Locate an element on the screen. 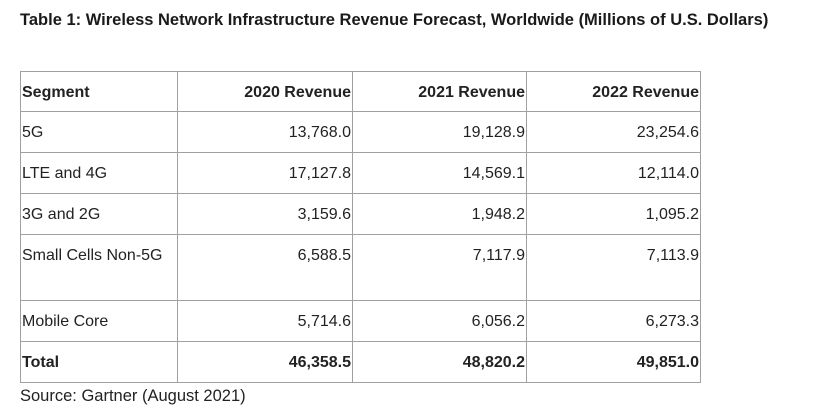  segment-cell: 3G and 2G is located at coordinates (99, 214).